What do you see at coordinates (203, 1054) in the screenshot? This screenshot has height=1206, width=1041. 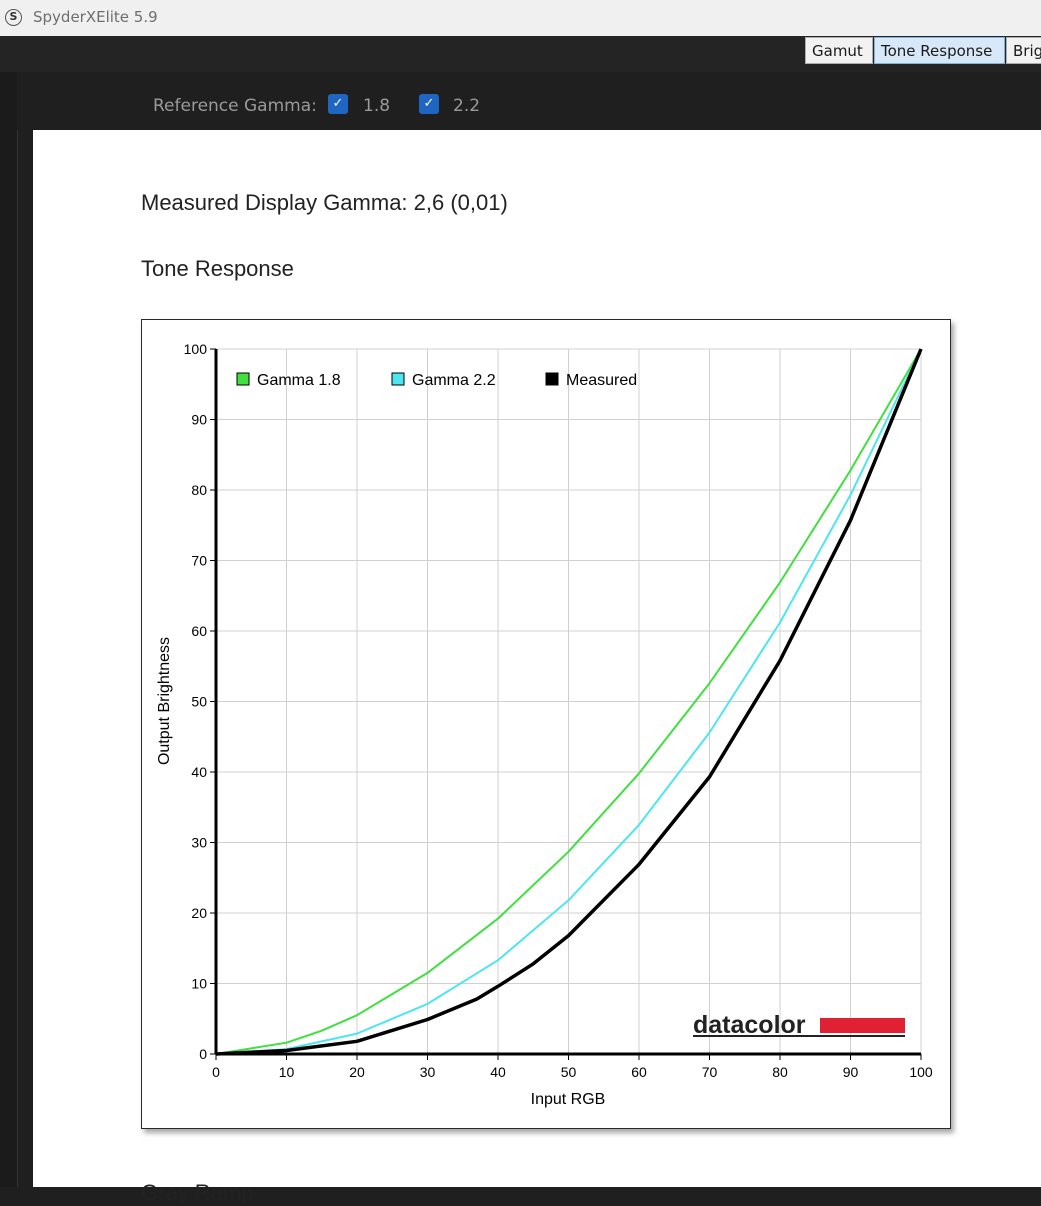 I see `y-tick-label: 0` at bounding box center [203, 1054].